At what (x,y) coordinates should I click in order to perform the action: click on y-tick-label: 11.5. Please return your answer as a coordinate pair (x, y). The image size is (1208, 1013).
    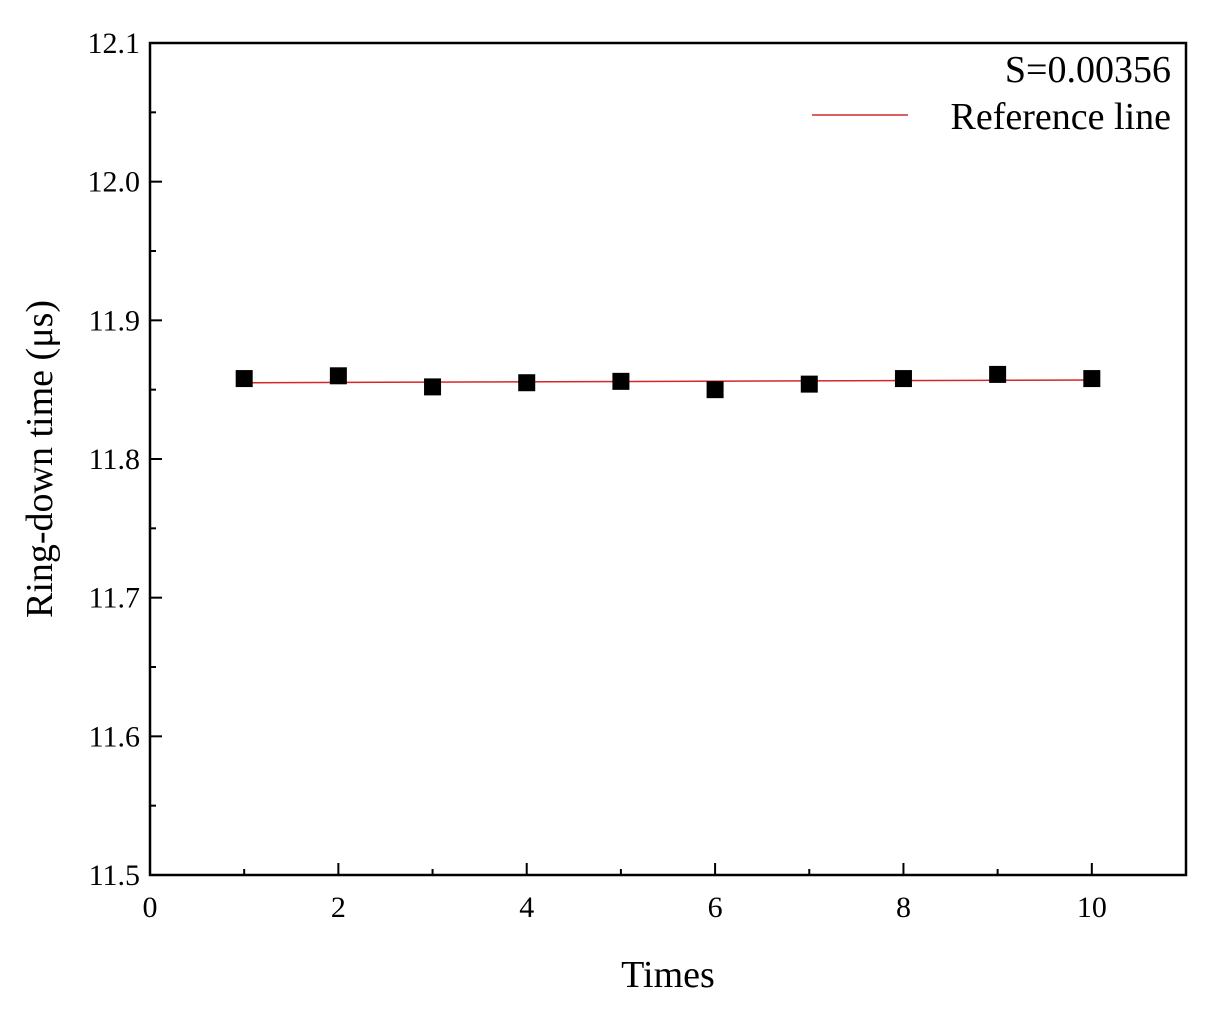
    Looking at the image, I should click on (114, 875).